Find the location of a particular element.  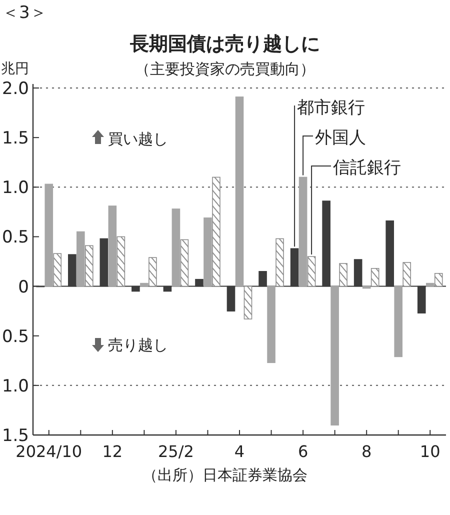

text: 信託銀行 is located at coordinates (367, 168).